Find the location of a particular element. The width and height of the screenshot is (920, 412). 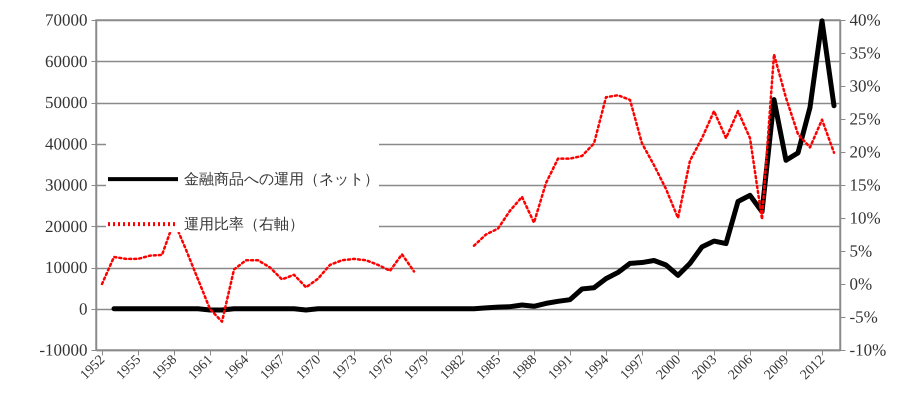

y-tick-label: -10000 is located at coordinates (63, 350).